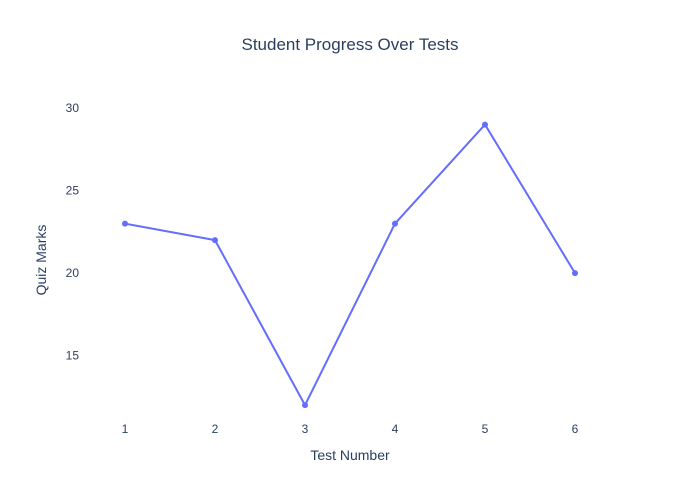  What do you see at coordinates (73, 356) in the screenshot?
I see `y-tick-label: 15` at bounding box center [73, 356].